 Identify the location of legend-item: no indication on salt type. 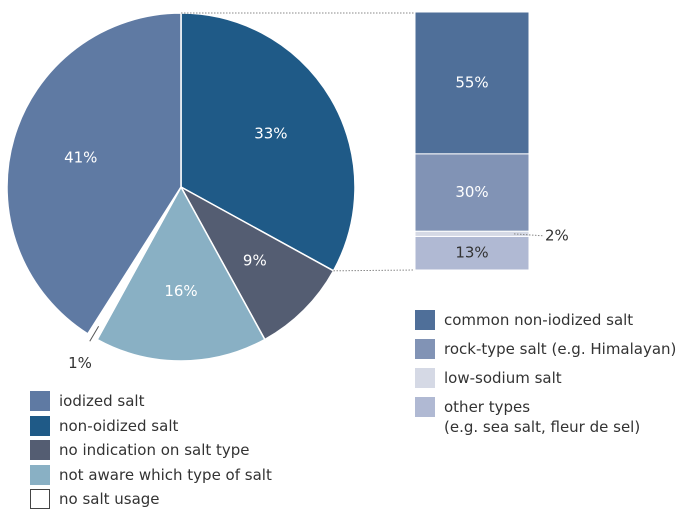
(140, 450).